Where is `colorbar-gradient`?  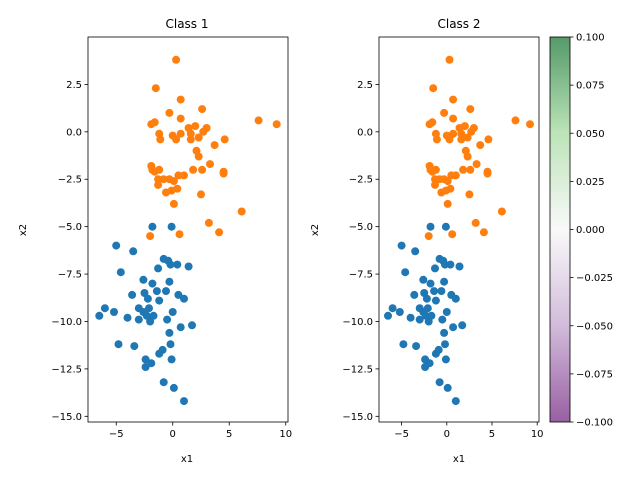 colorbar-gradient is located at coordinates (560, 229).